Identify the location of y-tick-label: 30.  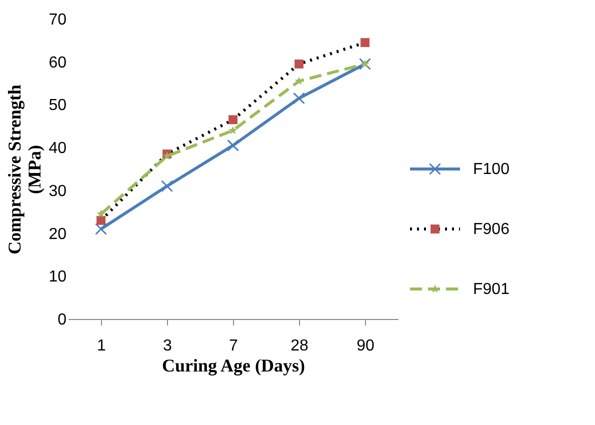
(57, 191).